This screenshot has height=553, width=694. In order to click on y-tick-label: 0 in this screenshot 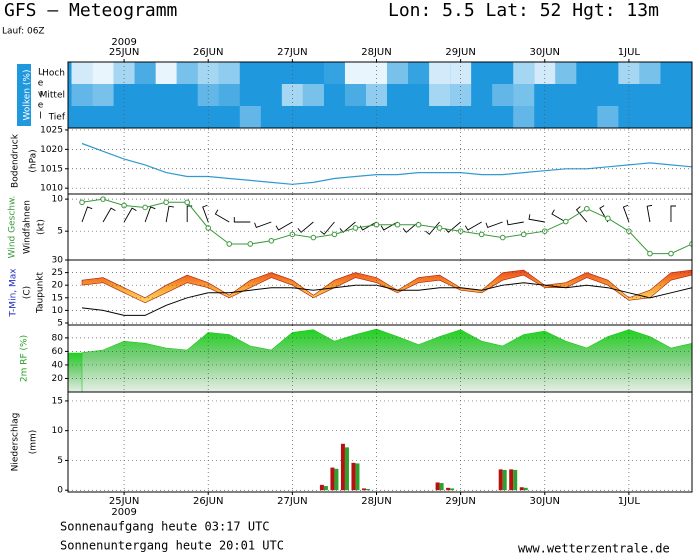, I will do `click(60, 491)`.